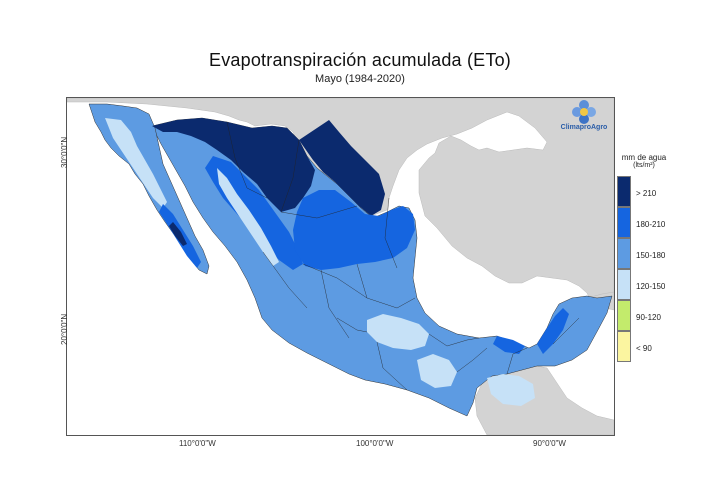  I want to click on lon-label-110: 110°0'0"W, so click(197, 443).